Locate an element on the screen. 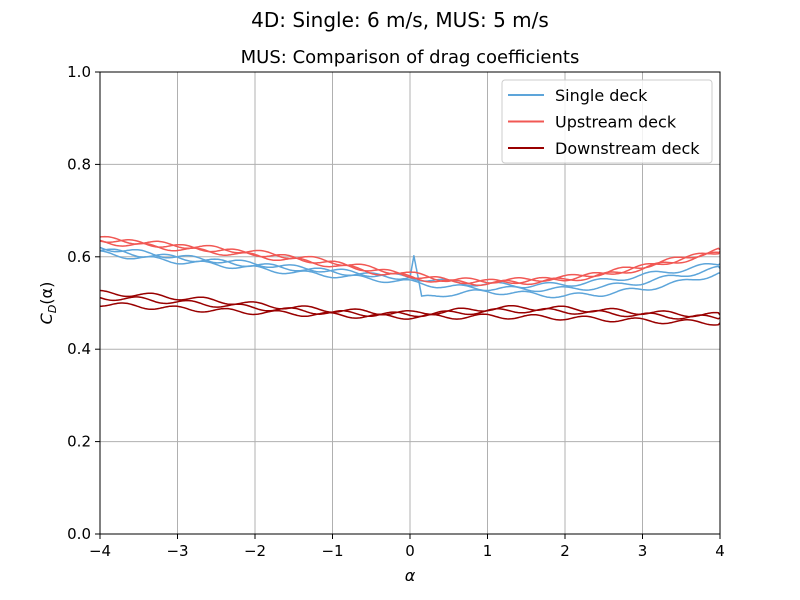 The height and width of the screenshot is (600, 800). y-tick-label: 1.0 is located at coordinates (79, 72).